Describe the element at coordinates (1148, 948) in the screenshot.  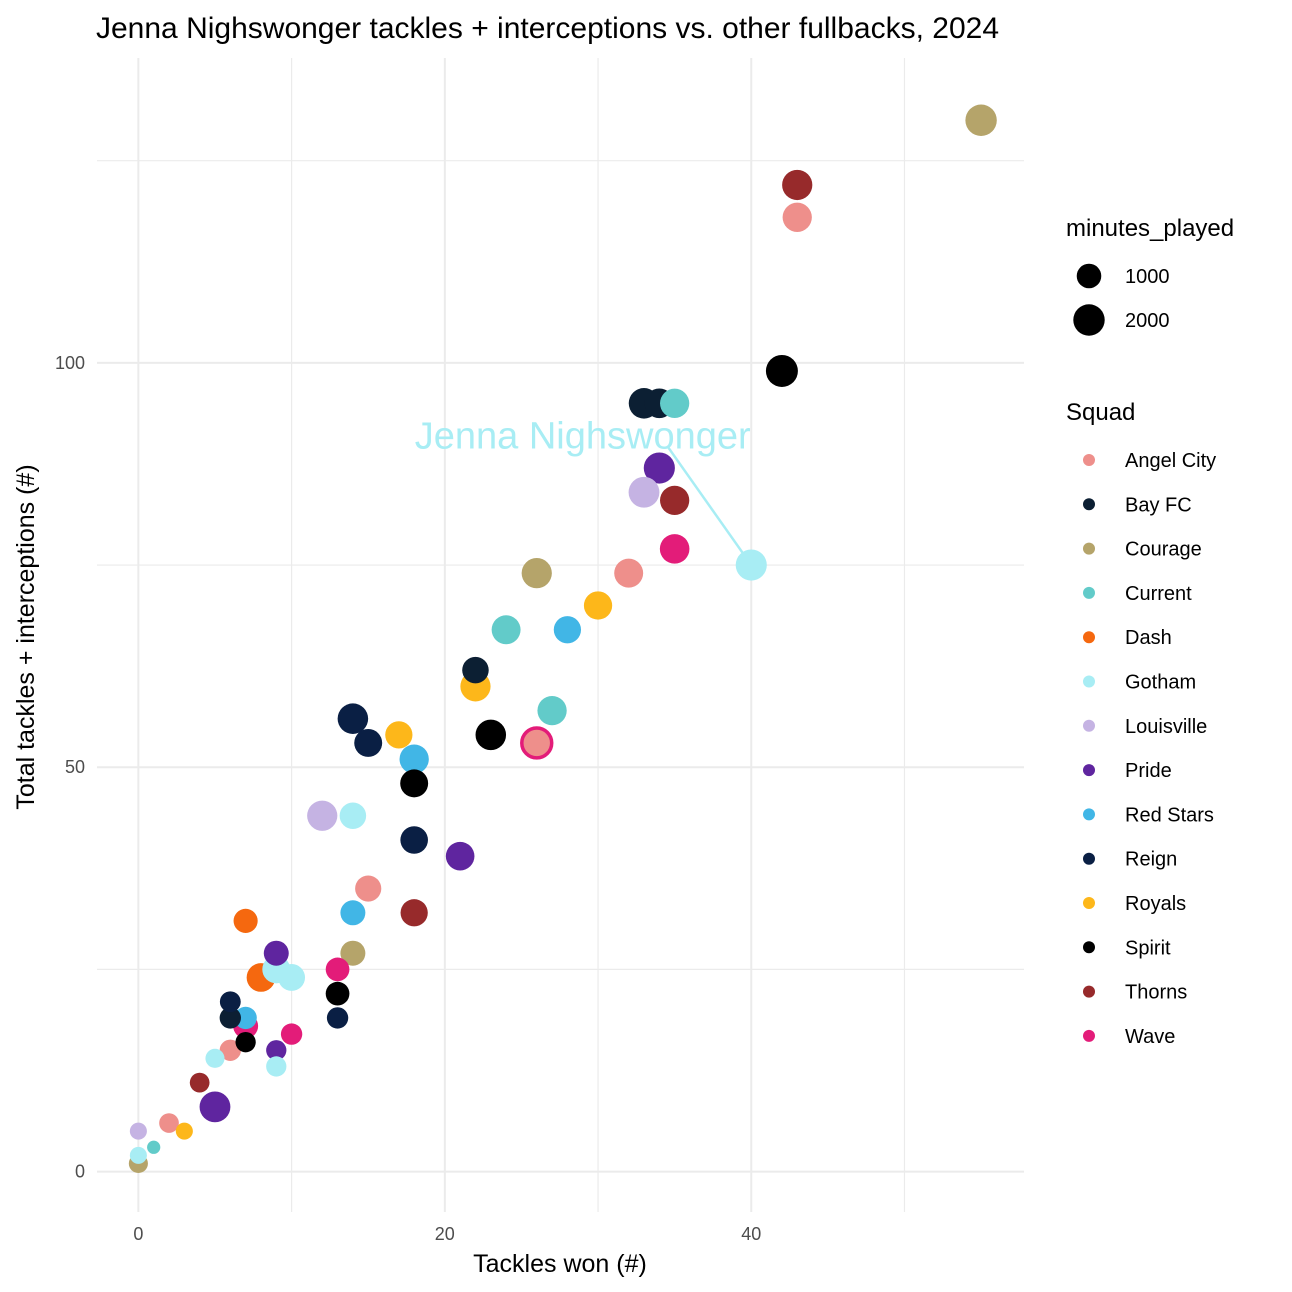
I see `color-legend-label: Spirit` at that location.